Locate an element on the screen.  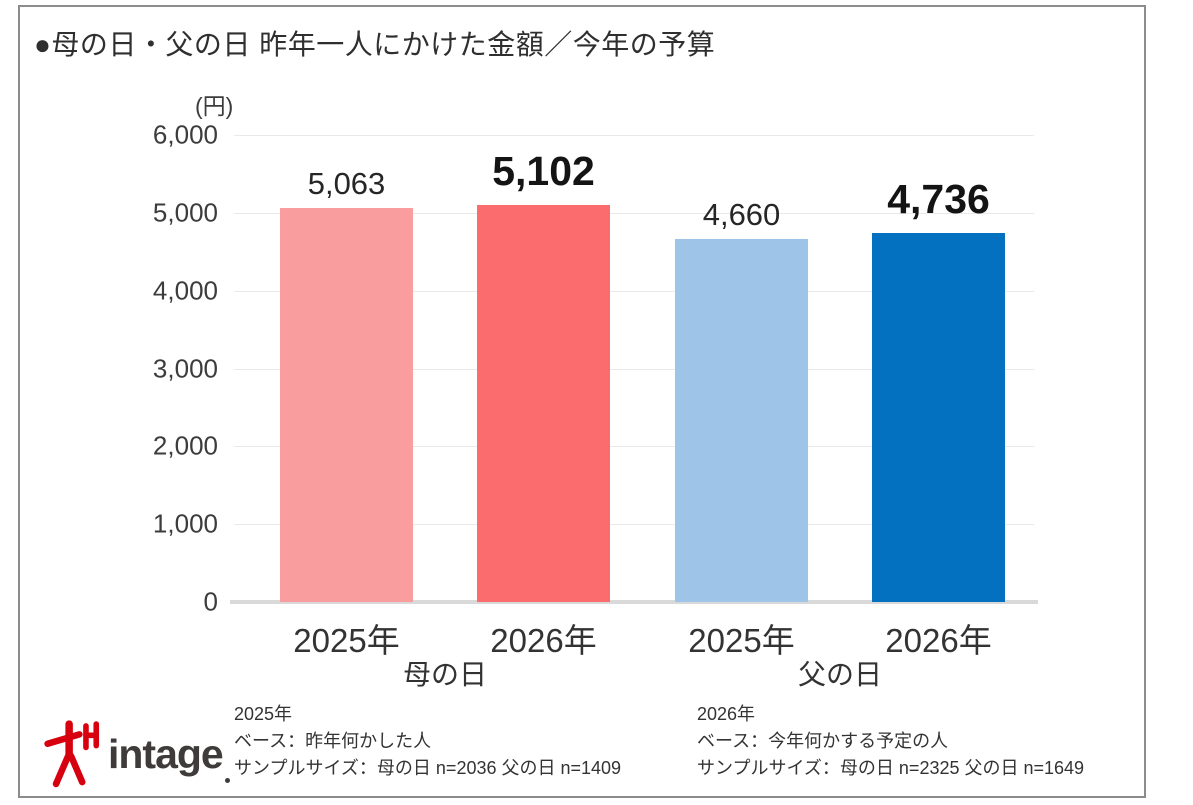
footnote-line: ベース：今年何かする予定の人 is located at coordinates (823, 741).